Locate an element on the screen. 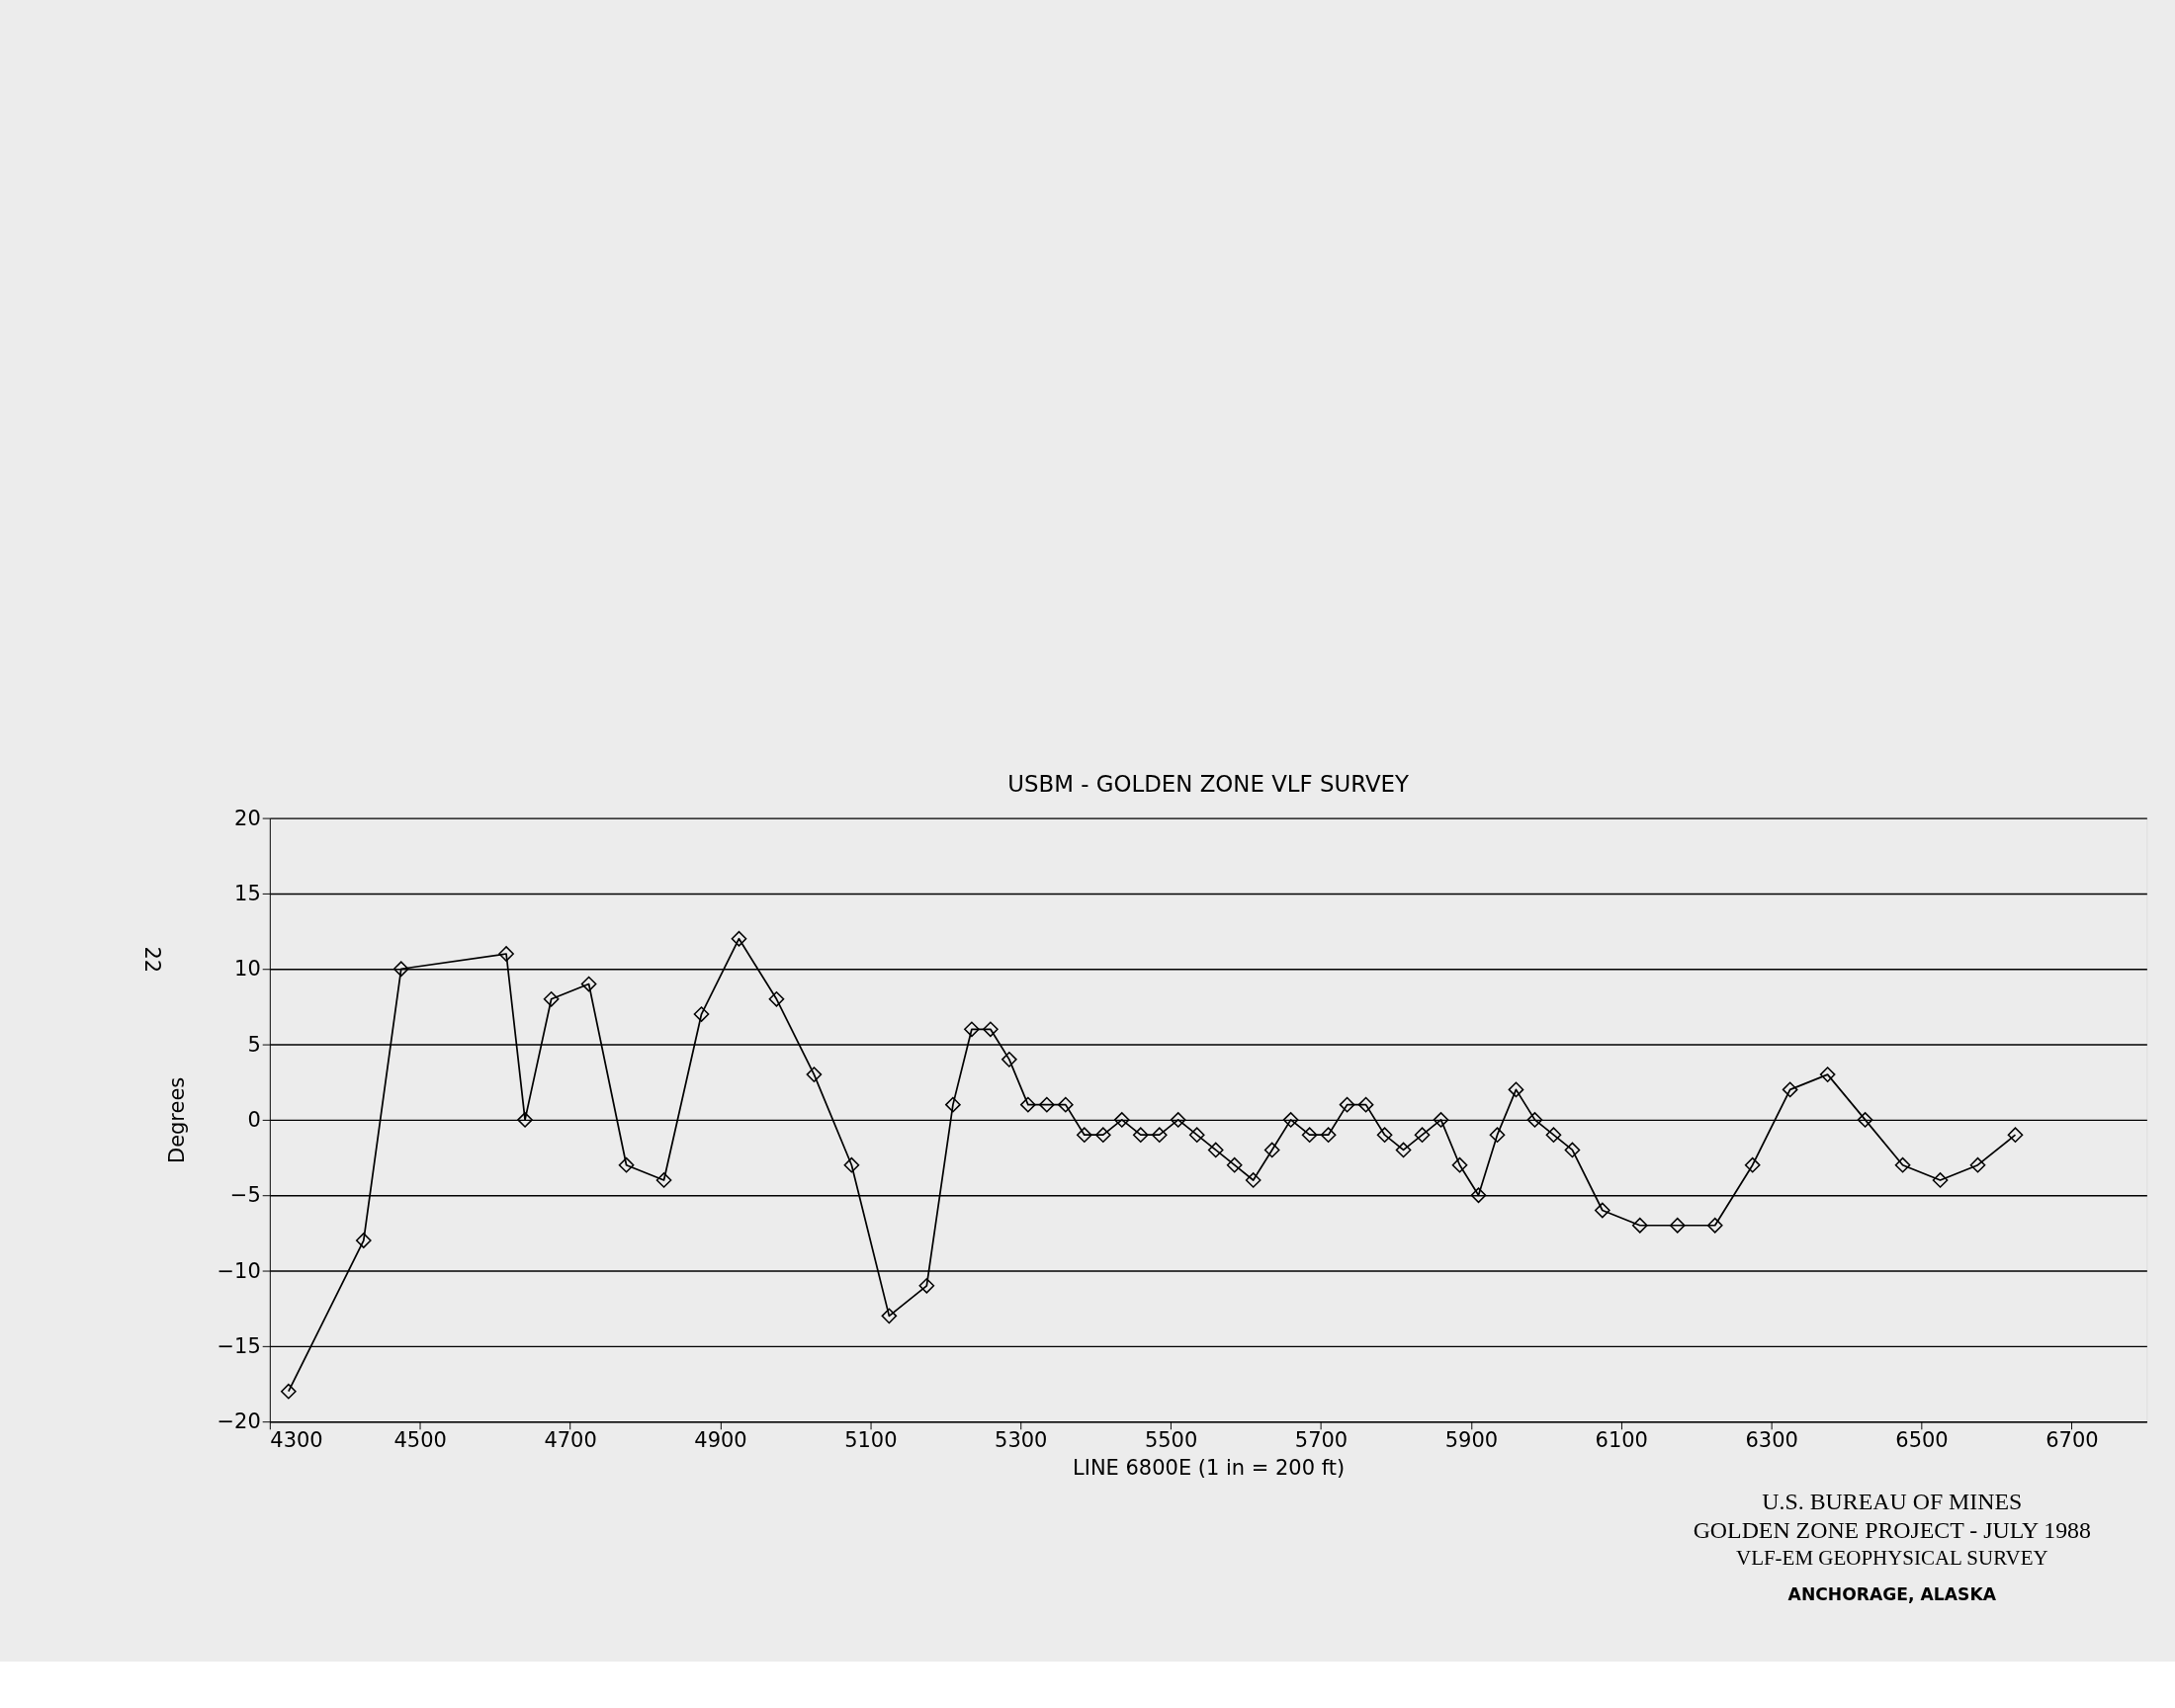 The image size is (2175, 1708). text: GOLDEN ZONE PROJECT - JULY 1988 is located at coordinates (1893, 1529).